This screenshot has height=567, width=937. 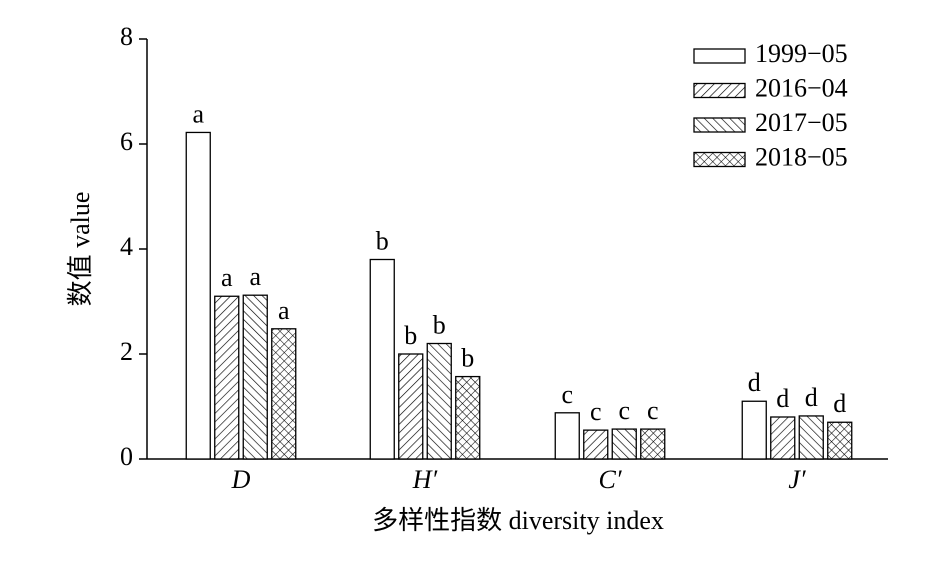 I want to click on legend-label: 2016−04, so click(x=801, y=87).